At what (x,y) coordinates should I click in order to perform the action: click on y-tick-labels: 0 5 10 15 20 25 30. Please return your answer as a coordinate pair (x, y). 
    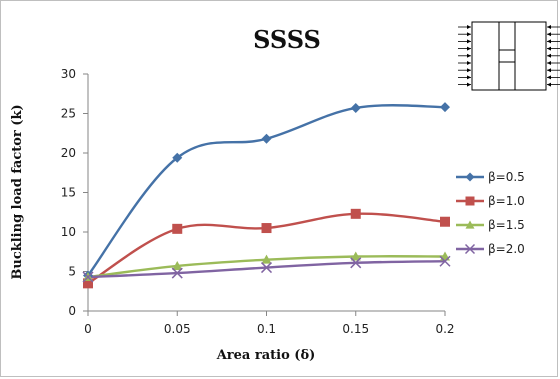
    Looking at the image, I should click on (74, 192).